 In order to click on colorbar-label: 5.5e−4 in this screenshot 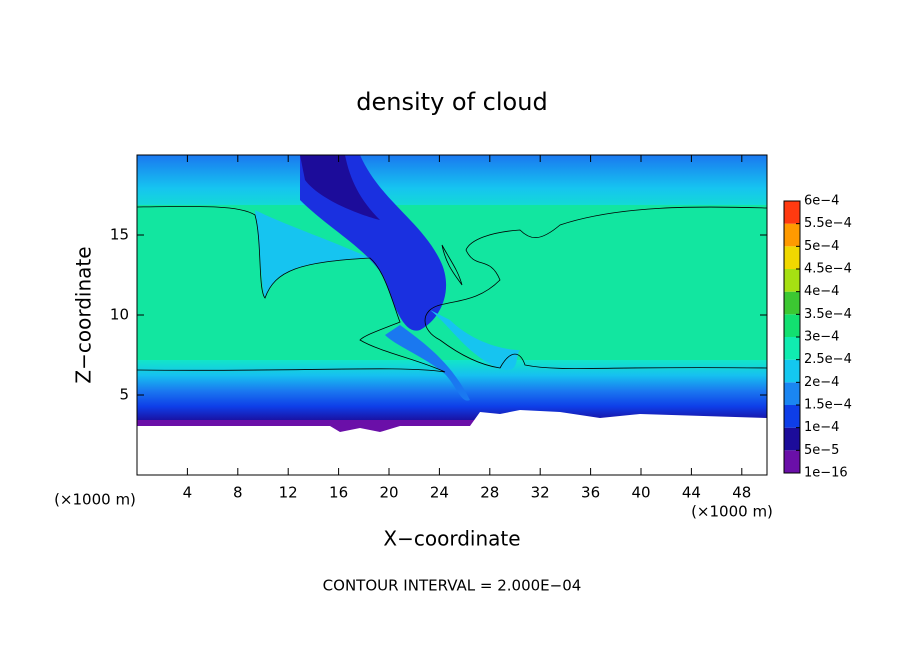, I will do `click(828, 223)`.